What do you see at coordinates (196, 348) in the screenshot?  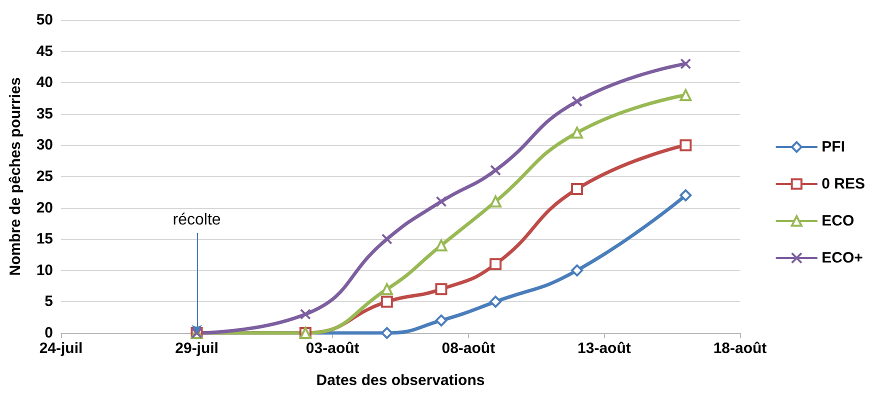 I see `x-tick-label: 29-juil` at bounding box center [196, 348].